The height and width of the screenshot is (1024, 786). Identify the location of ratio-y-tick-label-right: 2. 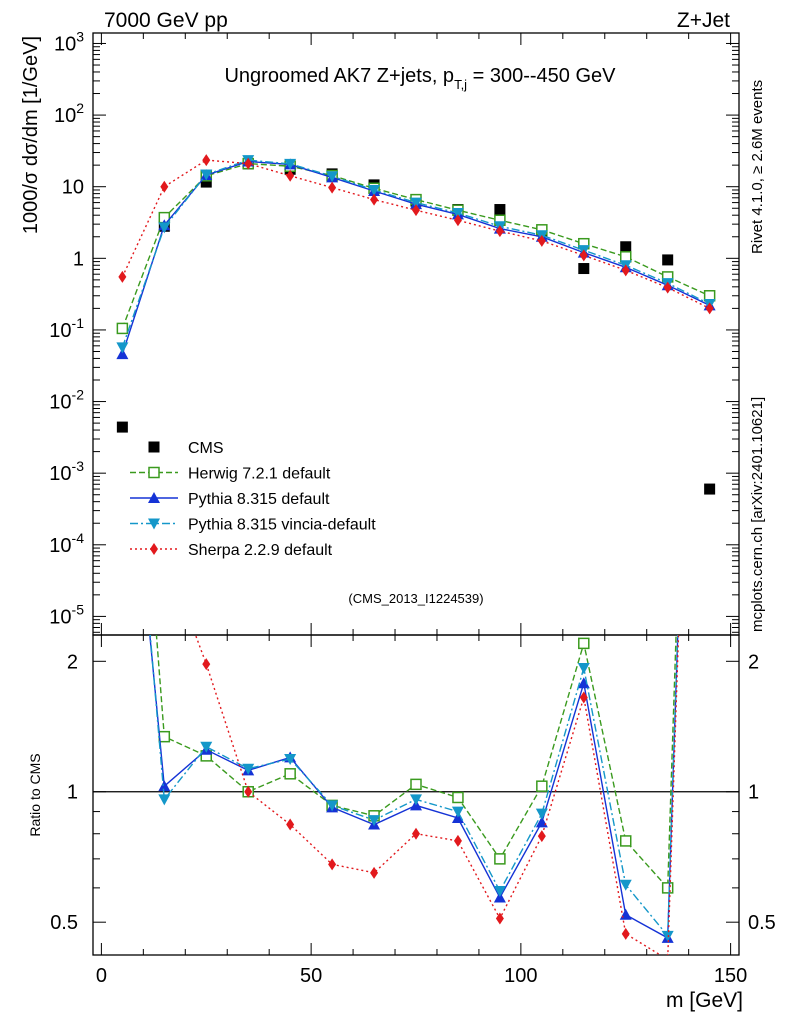
(753, 662).